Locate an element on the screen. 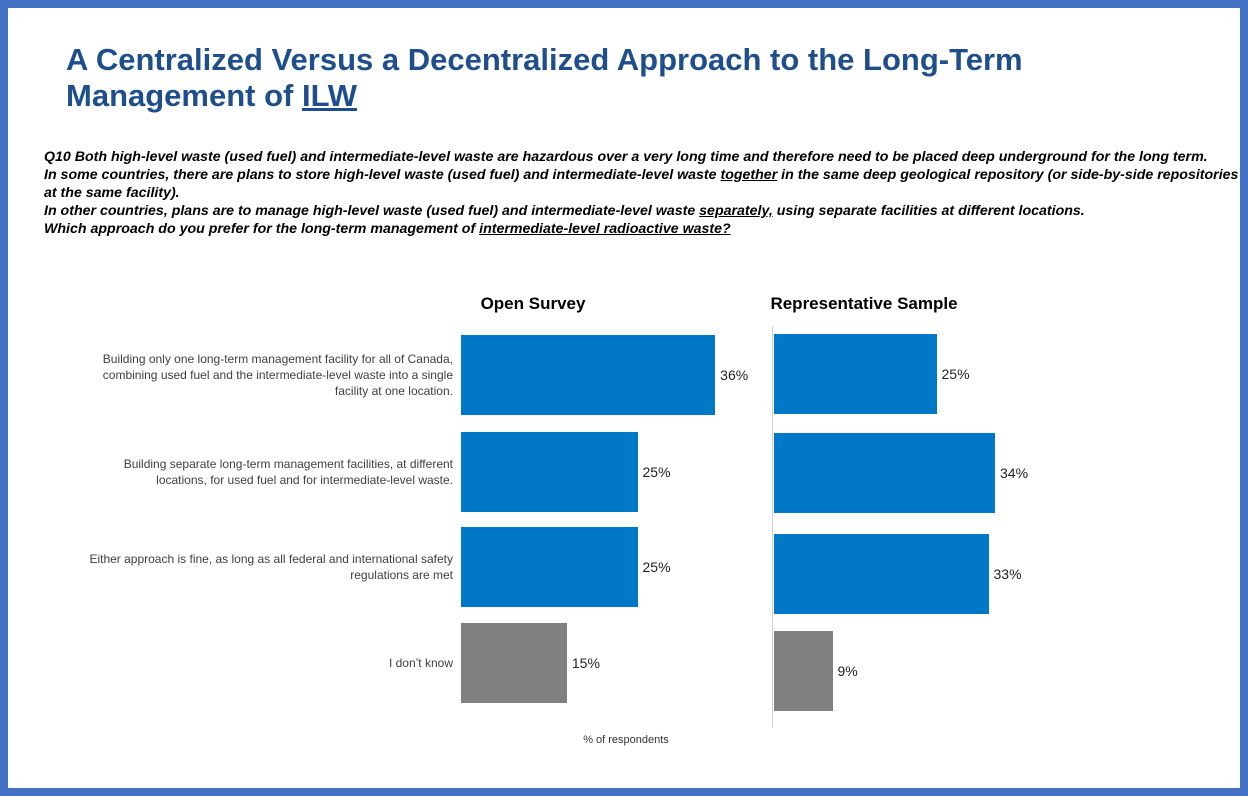 The width and height of the screenshot is (1248, 796). question-segment: separately, is located at coordinates (736, 211).